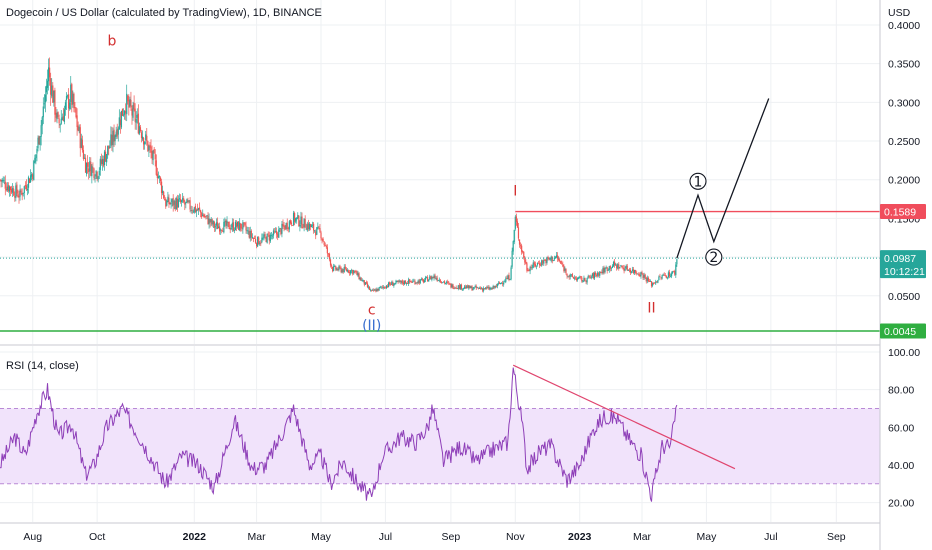 This screenshot has width=932, height=550. I want to click on time-tick-label: May, so click(707, 537).